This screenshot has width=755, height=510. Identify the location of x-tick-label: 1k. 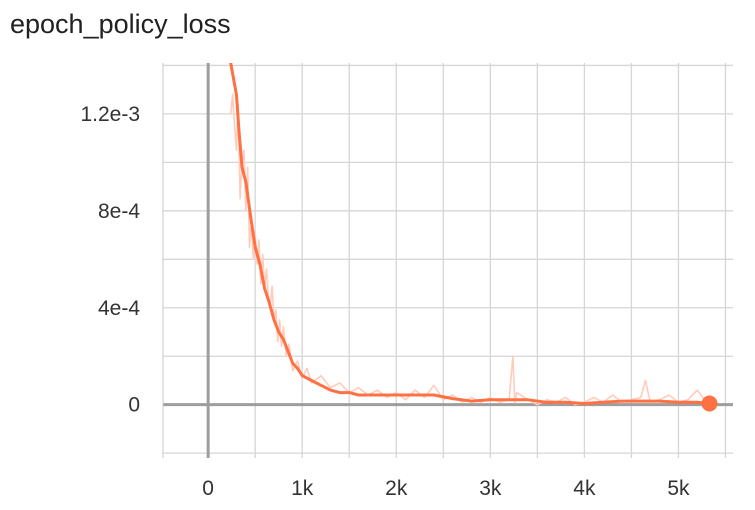
(302, 488).